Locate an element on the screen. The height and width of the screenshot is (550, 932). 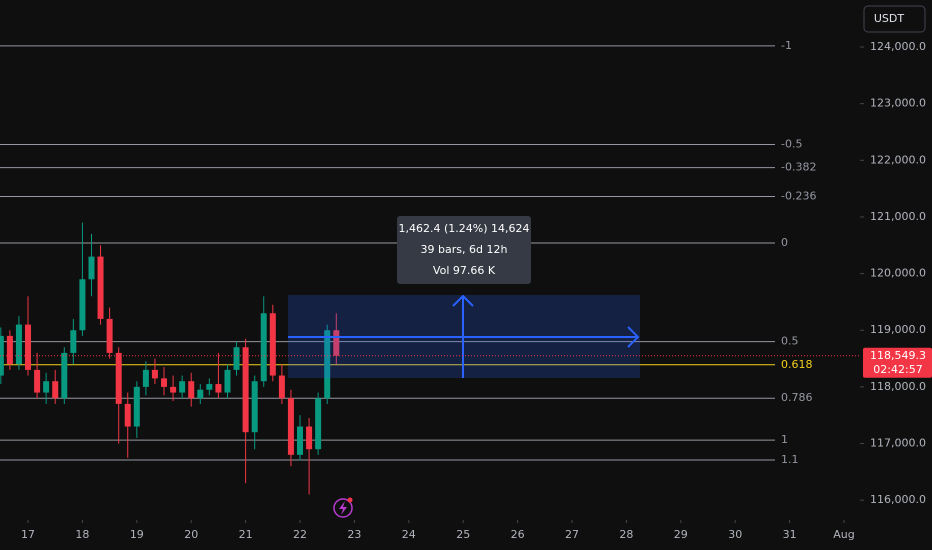
last-price-box is located at coordinates (897, 362).